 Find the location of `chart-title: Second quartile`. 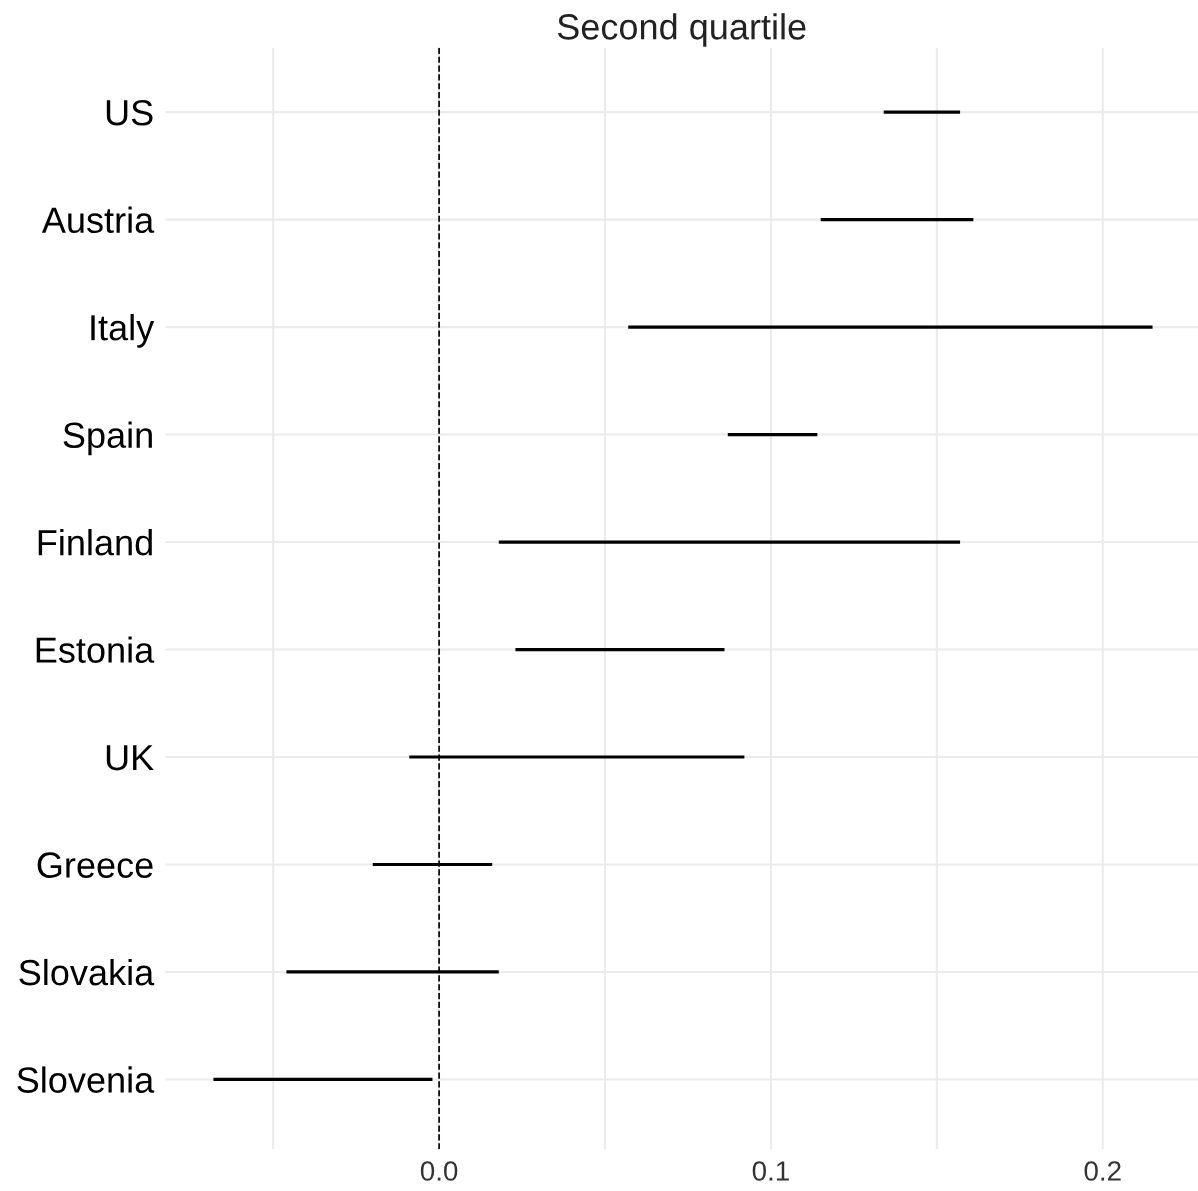

chart-title: Second quartile is located at coordinates (681, 30).